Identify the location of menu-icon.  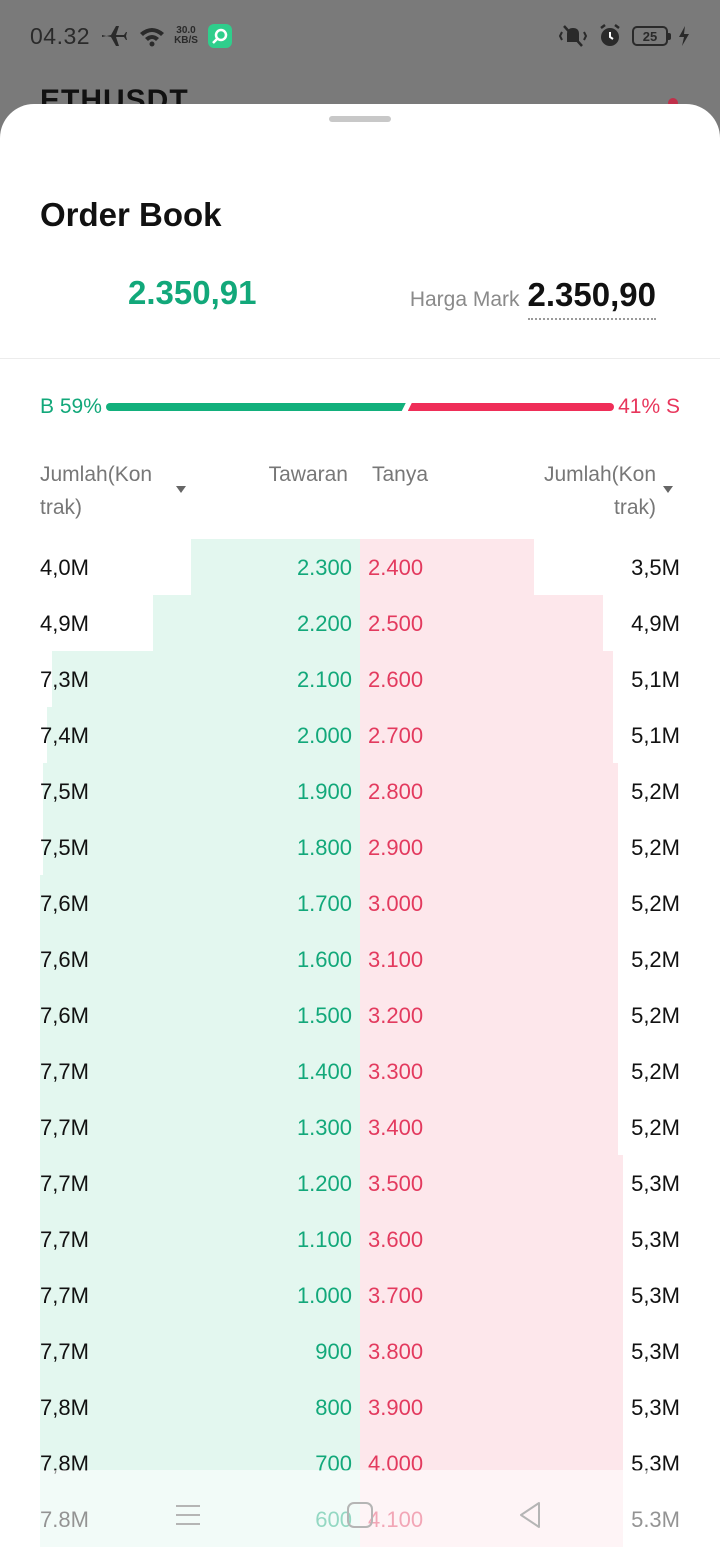
(188, 1515).